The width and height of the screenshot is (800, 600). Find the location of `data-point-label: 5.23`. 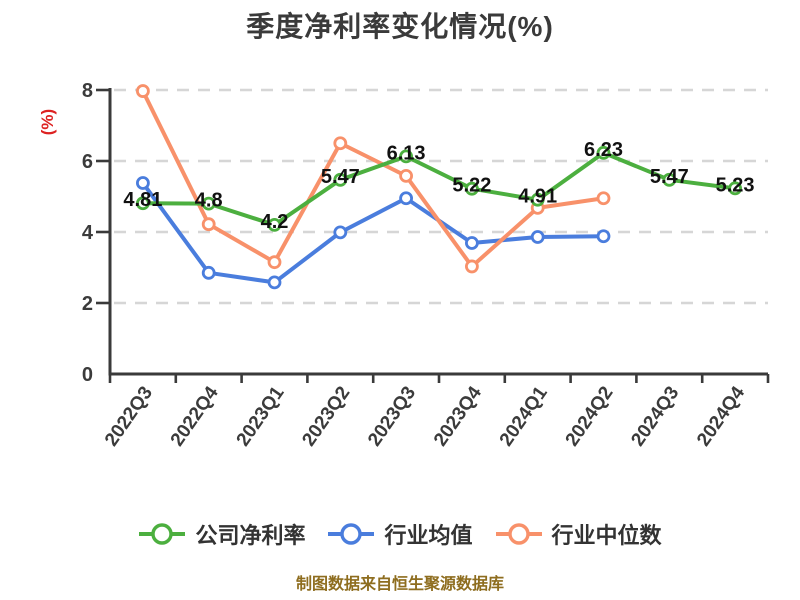

data-point-label: 5.23 is located at coordinates (735, 185).